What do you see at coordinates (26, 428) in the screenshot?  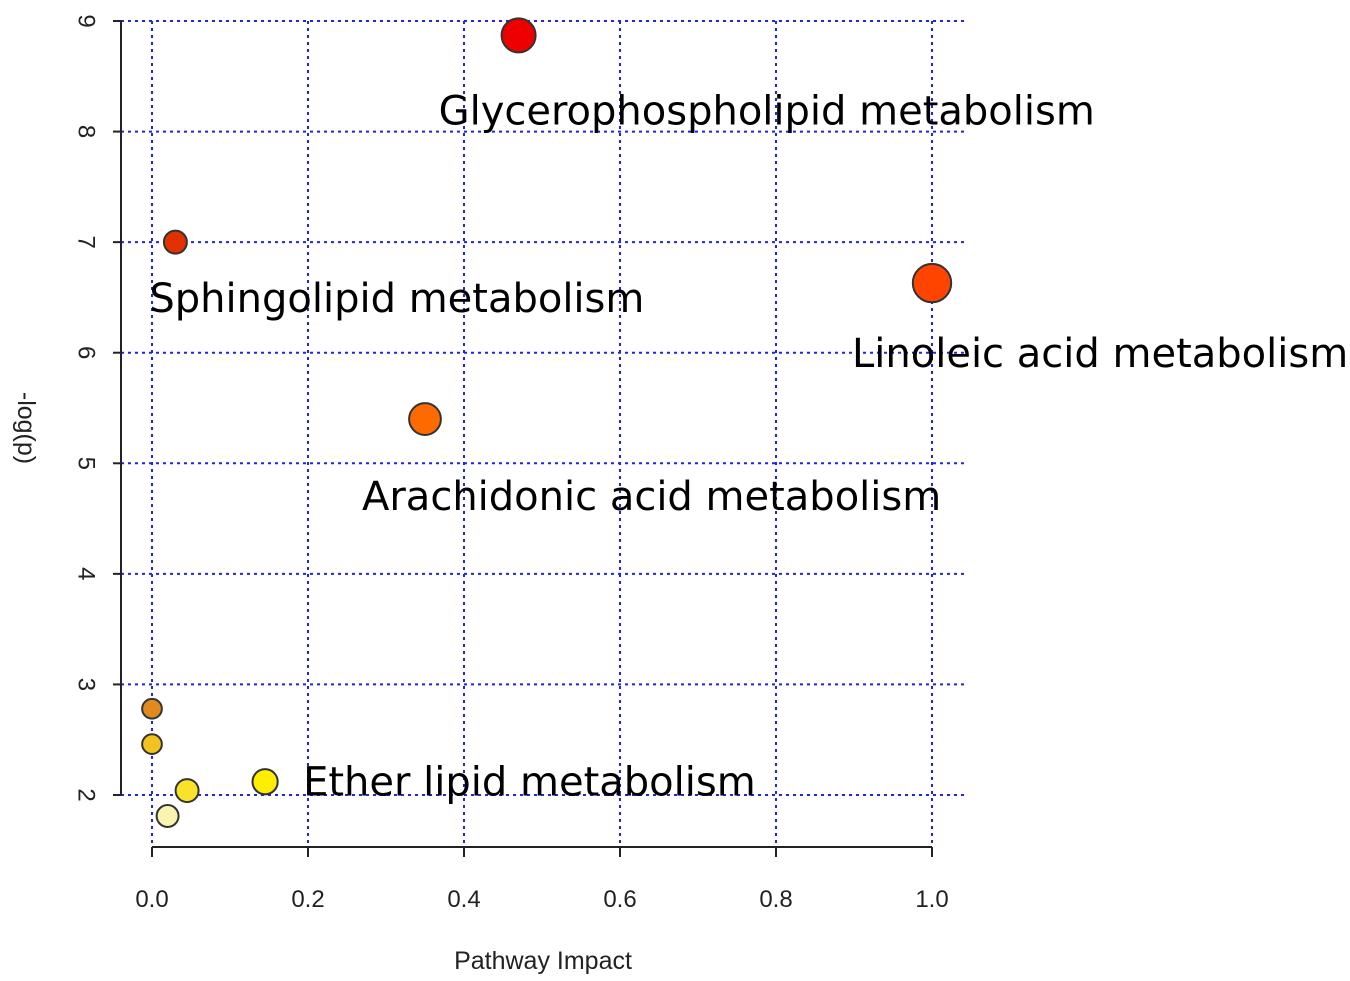 I see `y-axis-label: -log(p)` at bounding box center [26, 428].